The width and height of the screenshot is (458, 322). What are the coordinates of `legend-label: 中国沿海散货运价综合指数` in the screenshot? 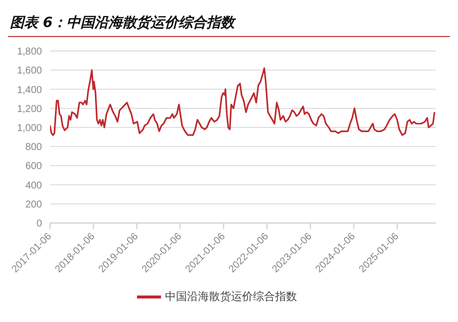 It's located at (231, 297).